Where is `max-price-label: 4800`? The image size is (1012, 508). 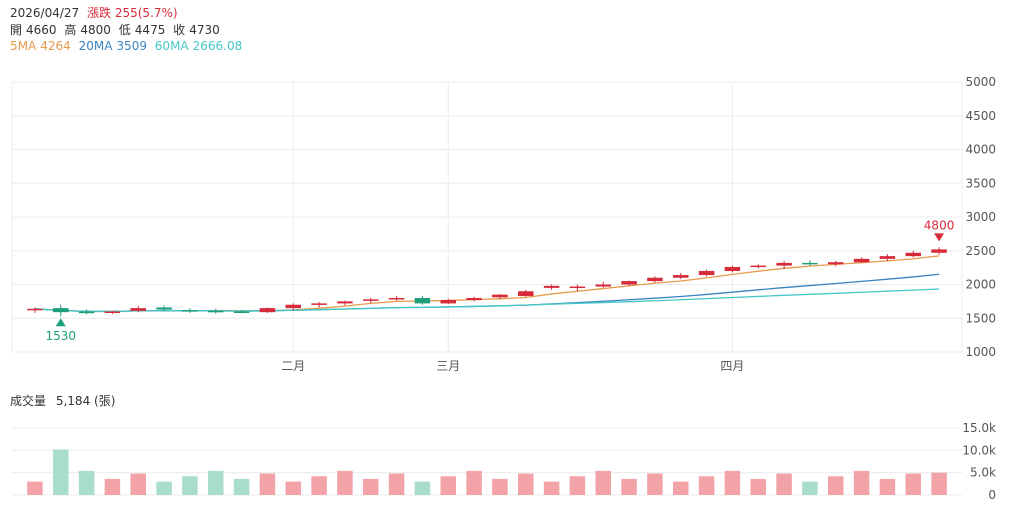 max-price-label: 4800 is located at coordinates (939, 225).